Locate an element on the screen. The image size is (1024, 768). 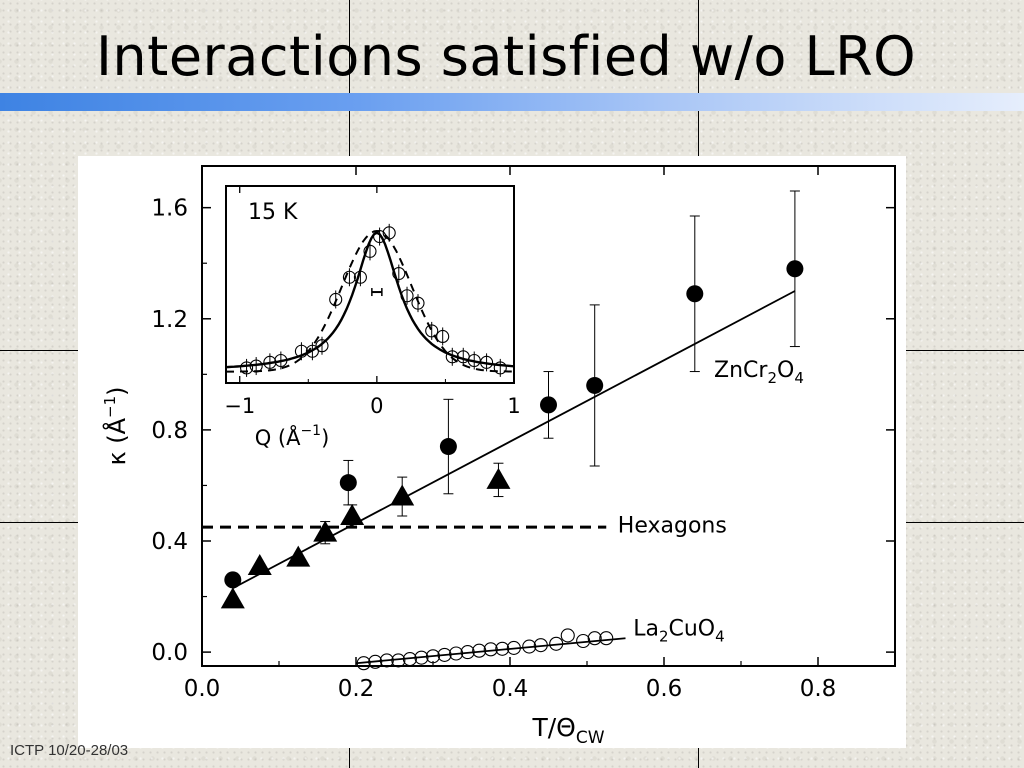
inset-frame is located at coordinates (370, 284).